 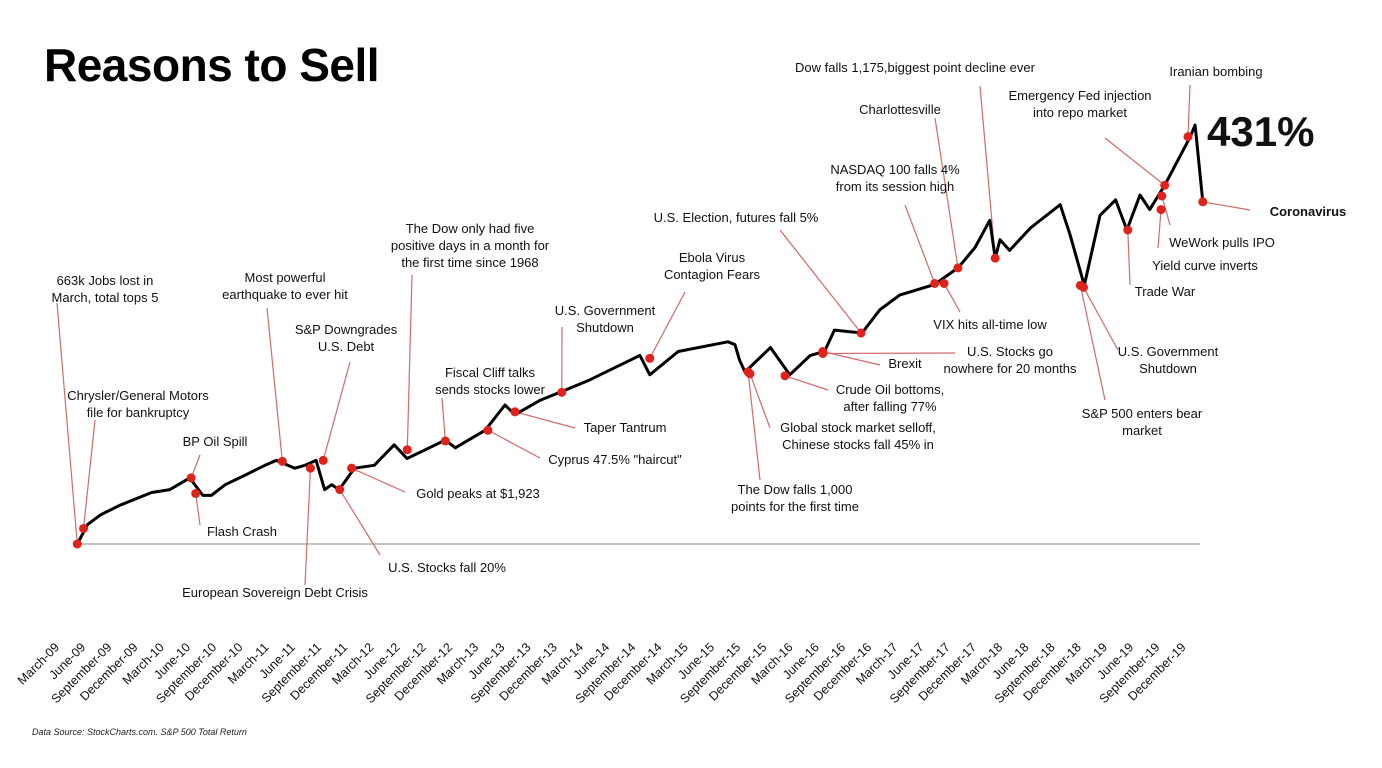 I want to click on annotation-line: WeWork pulls IPO, so click(x=1222, y=242).